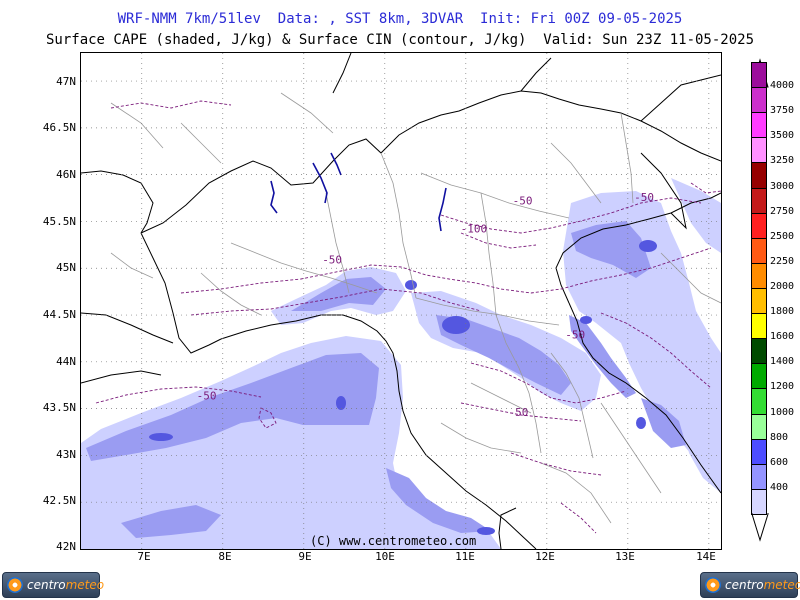  I want to click on colorbar-label: 2250, so click(782, 261).